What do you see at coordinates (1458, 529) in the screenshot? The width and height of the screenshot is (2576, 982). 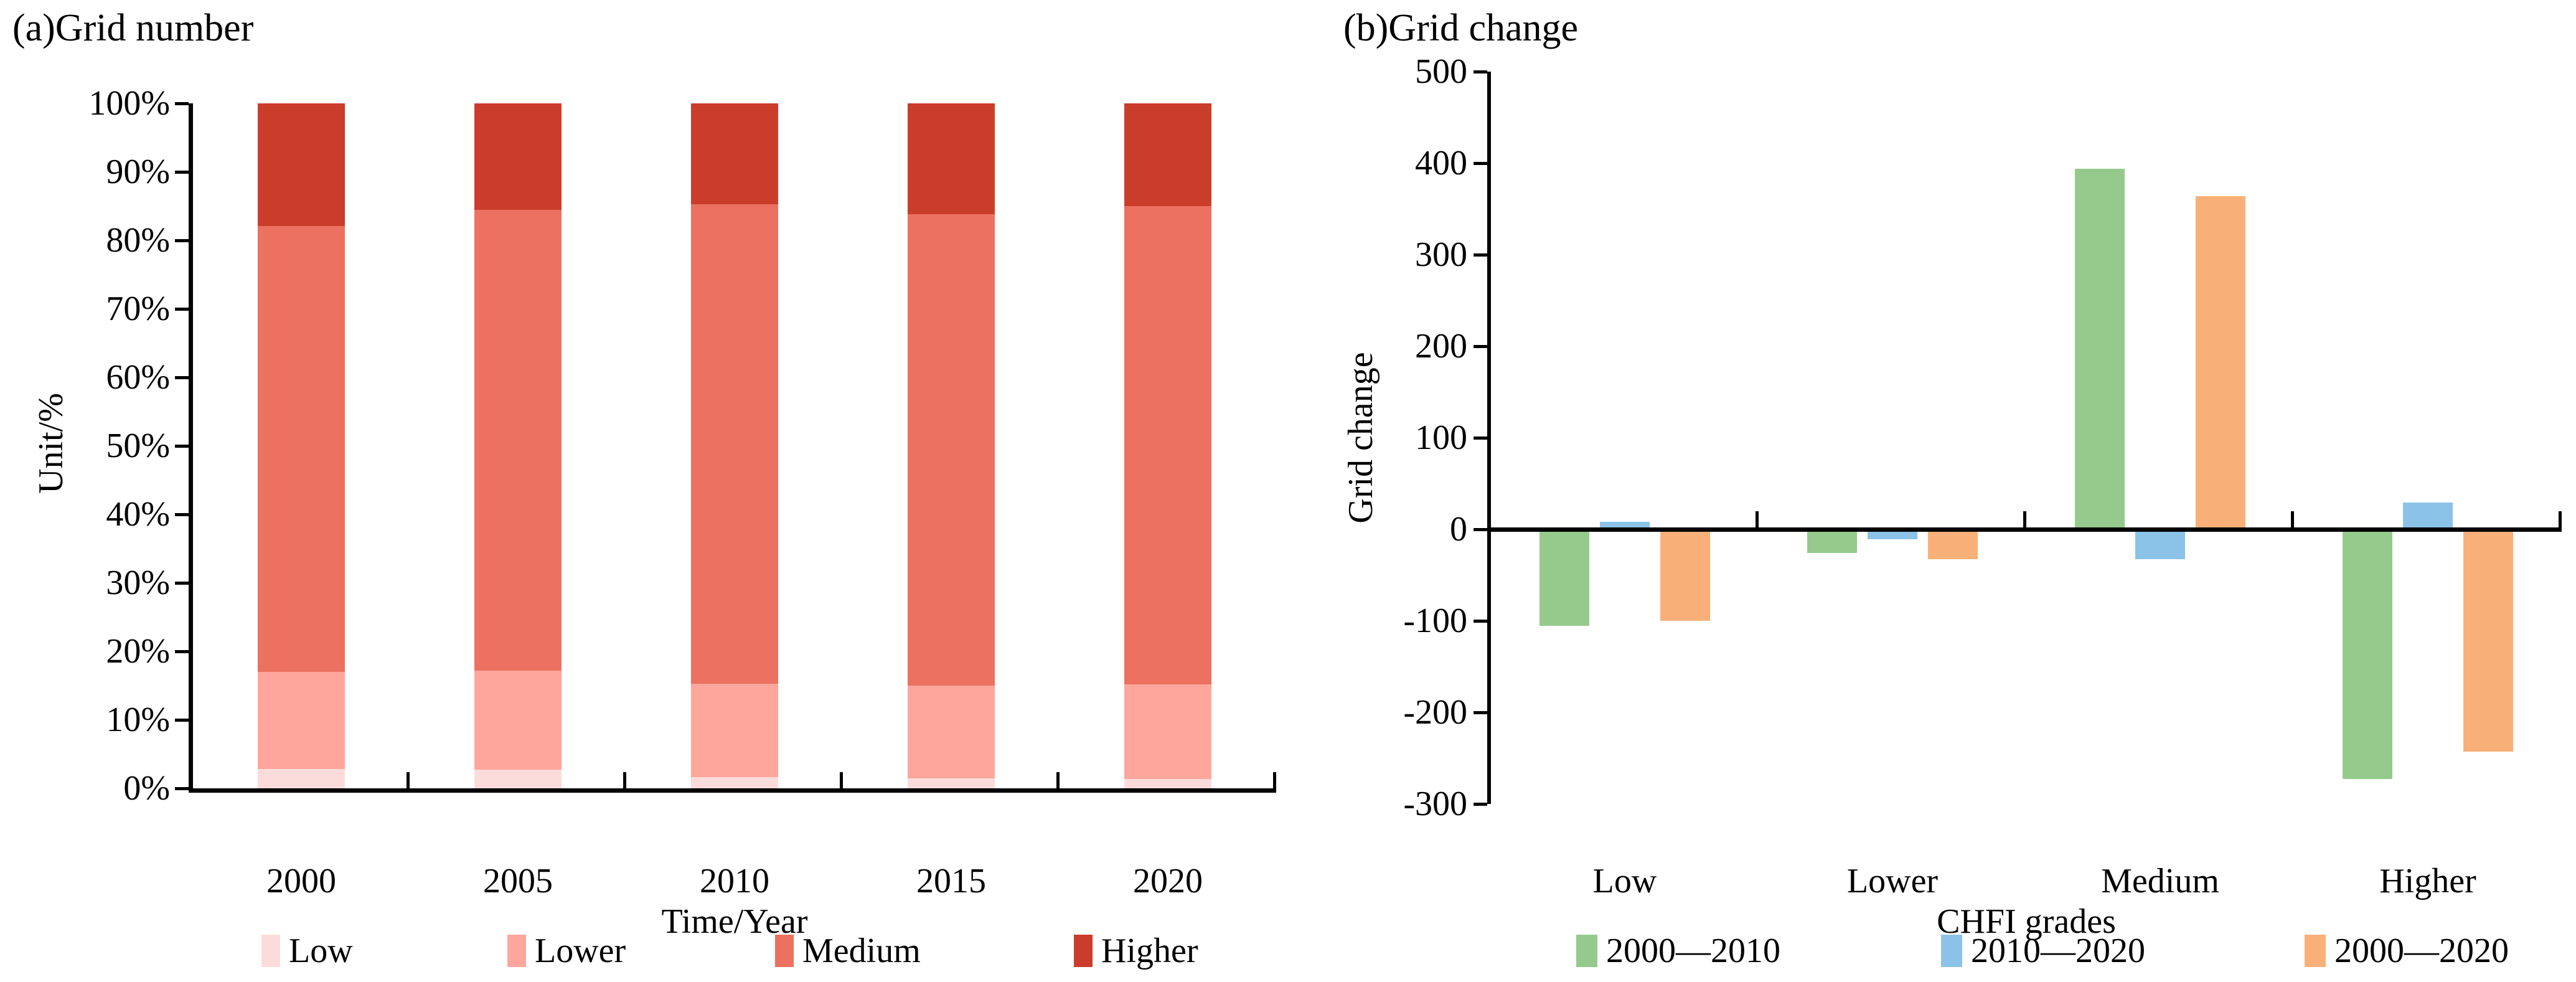 I see `panel-b-y-tick-label: 0` at bounding box center [1458, 529].